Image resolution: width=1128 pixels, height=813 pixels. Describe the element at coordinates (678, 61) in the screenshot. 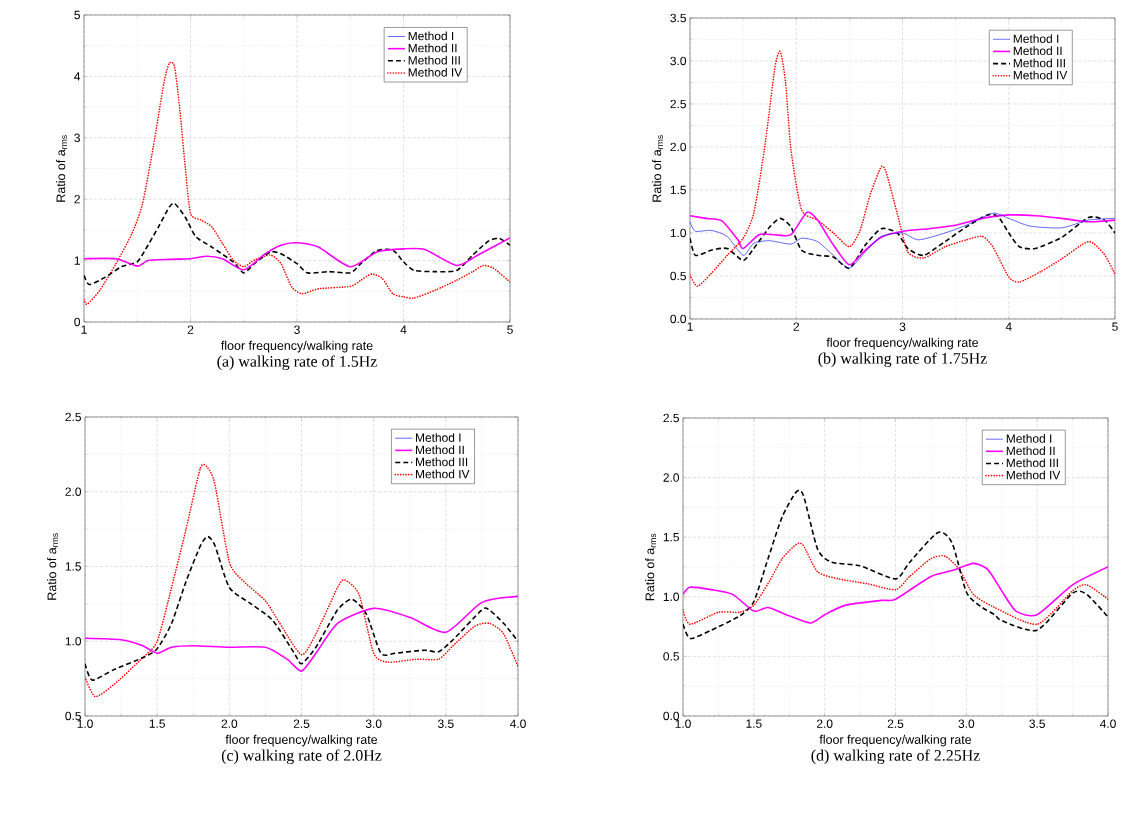

I see `y-tick-label: 3.0` at that location.